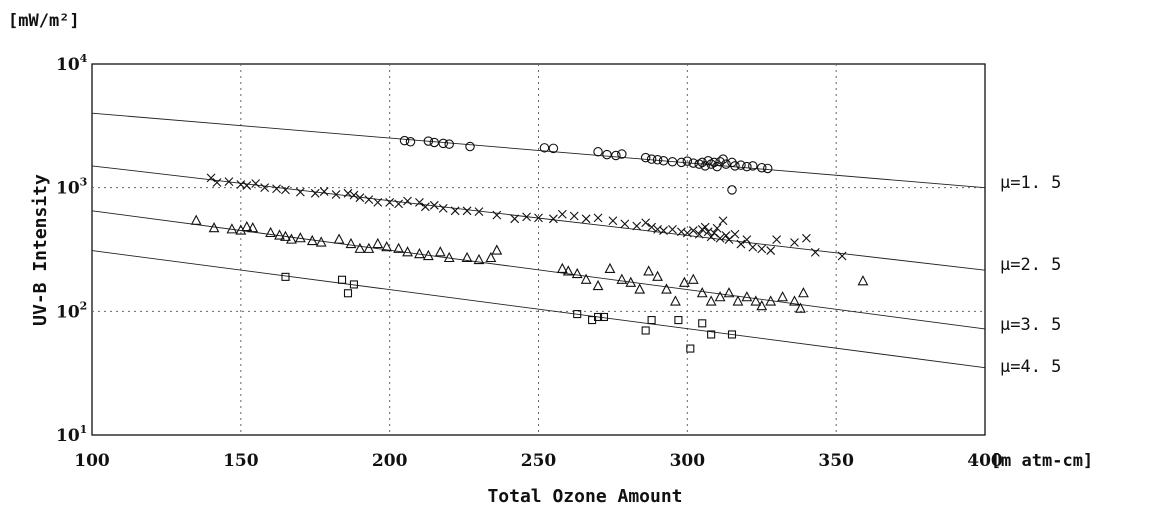 This screenshot has width=1152, height=509. I want to click on y-tick-label: 104, so click(72, 63).